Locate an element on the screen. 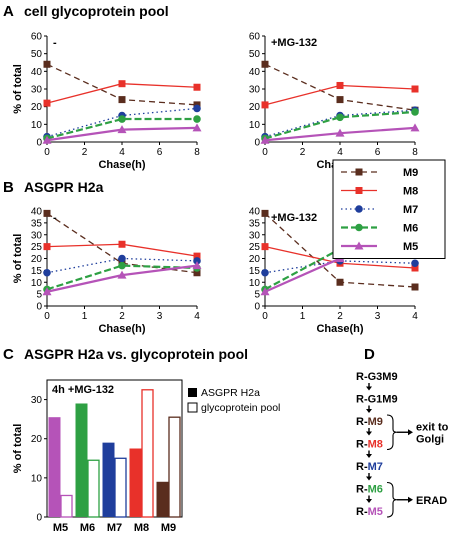 The width and height of the screenshot is (450, 551). legend: M9 M8 M7 M6 M5 is located at coordinates (389, 209).